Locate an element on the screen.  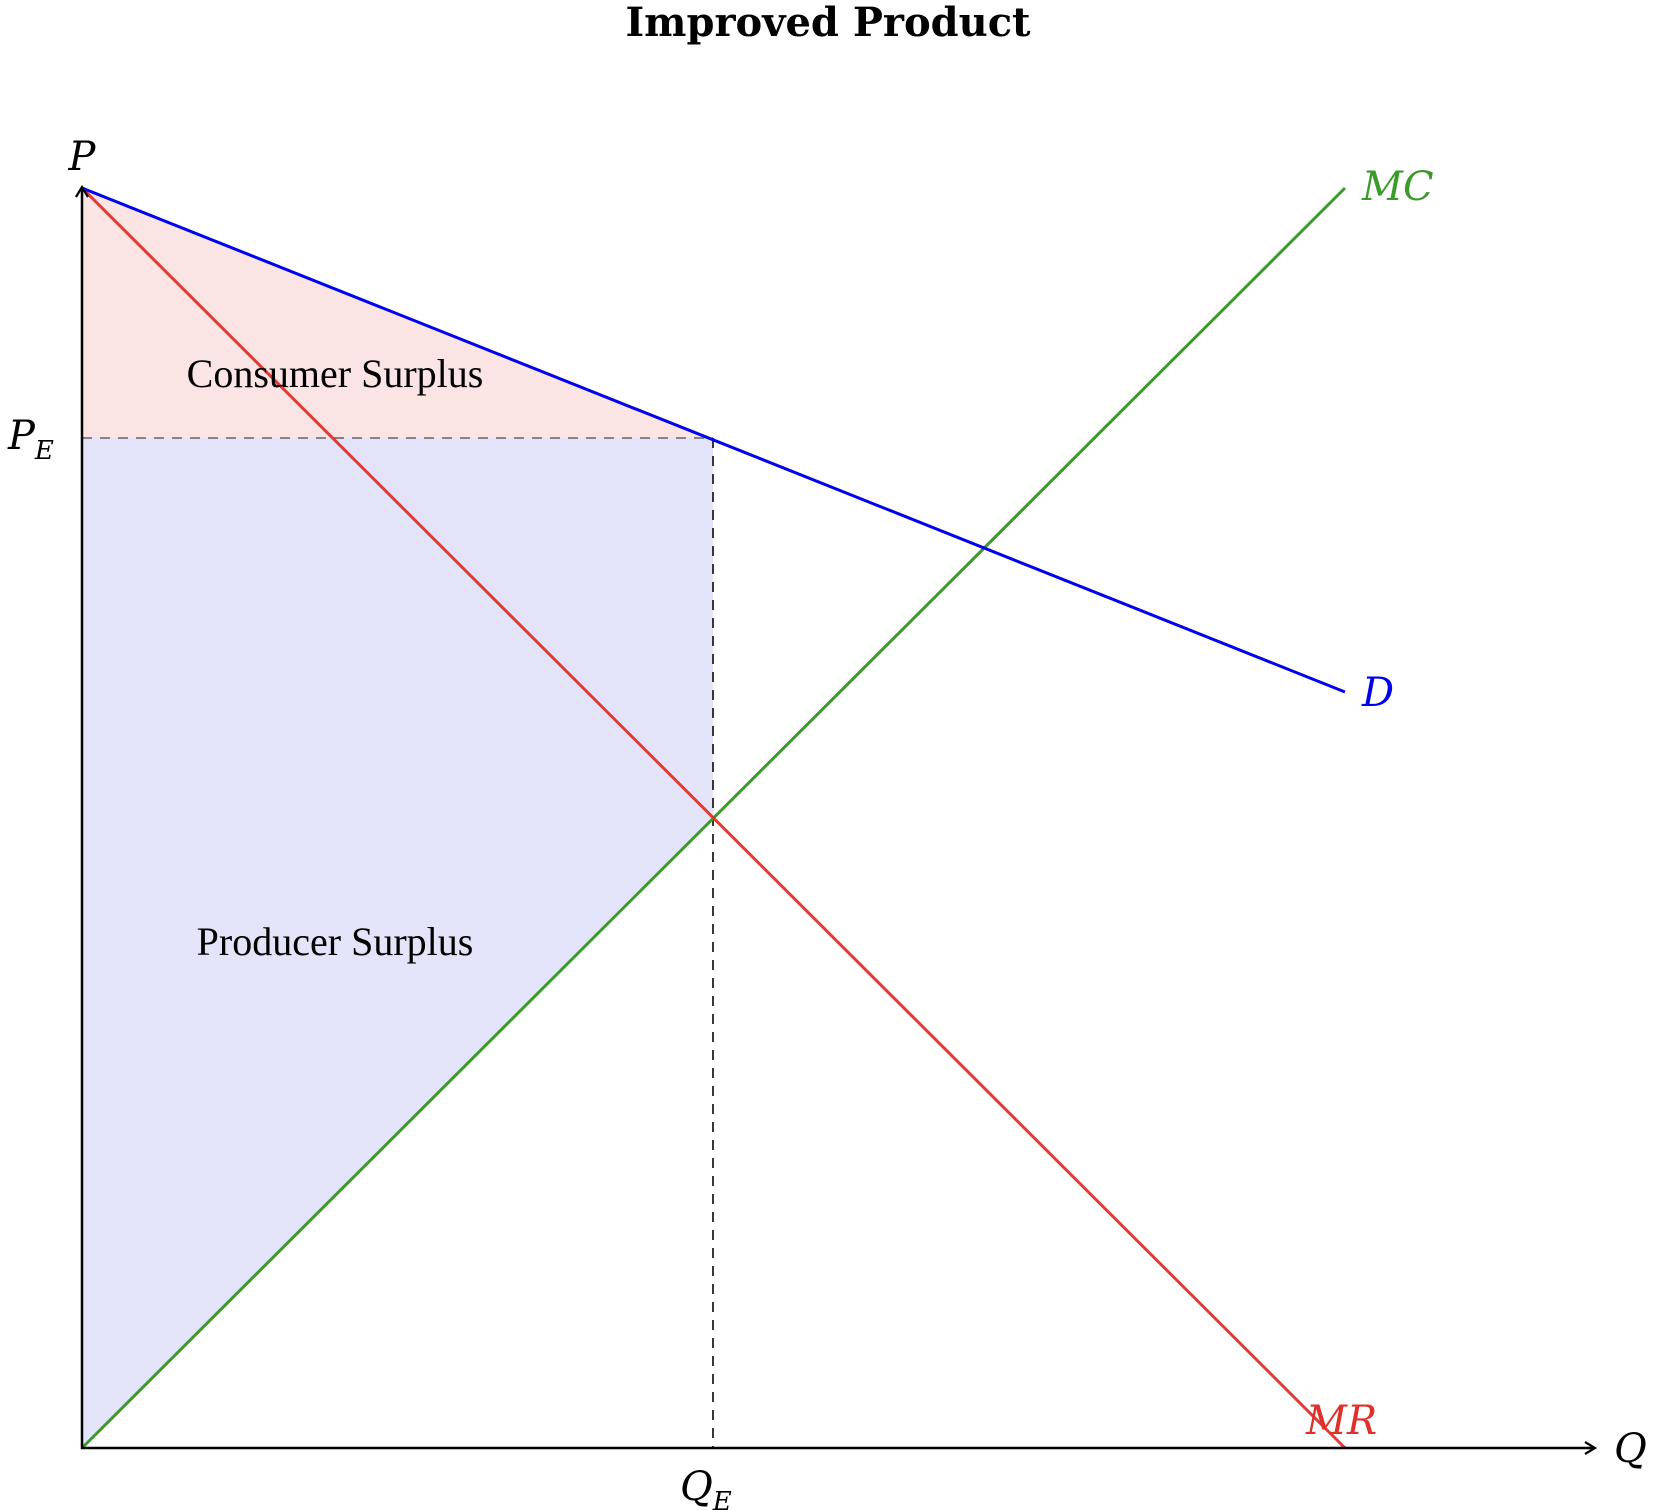
mc-curve-label: MC is located at coordinates (1397, 187).